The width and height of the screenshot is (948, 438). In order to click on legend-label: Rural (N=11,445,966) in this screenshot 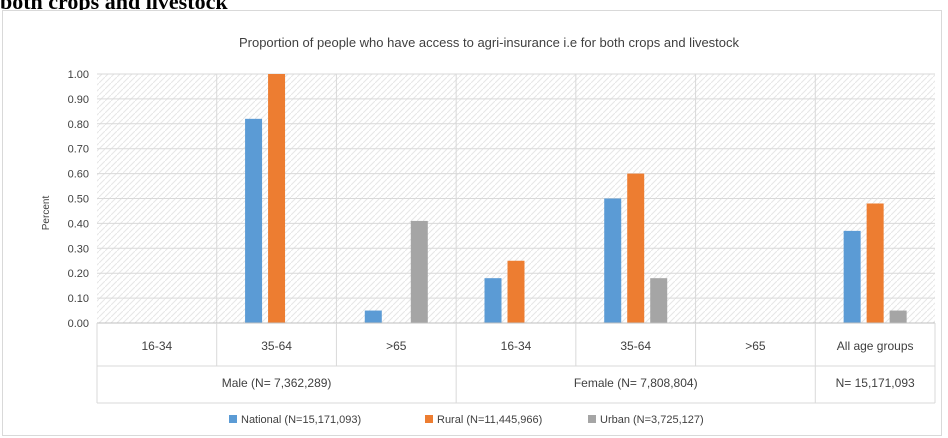, I will do `click(489, 420)`.